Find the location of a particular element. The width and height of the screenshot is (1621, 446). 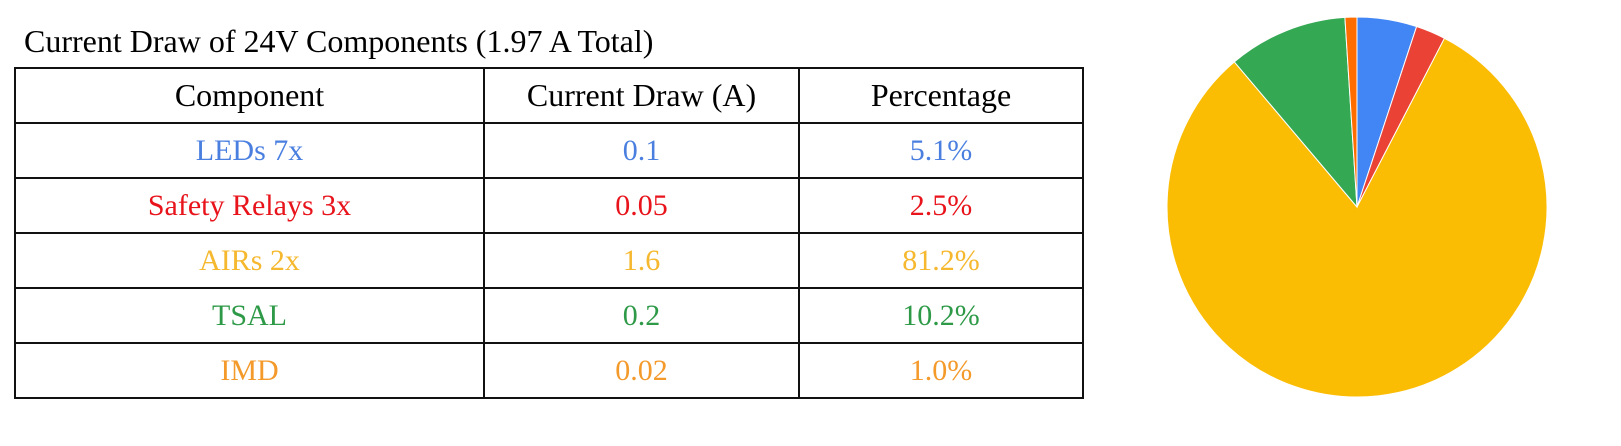

cell-component: AIRs 2x is located at coordinates (249, 260).